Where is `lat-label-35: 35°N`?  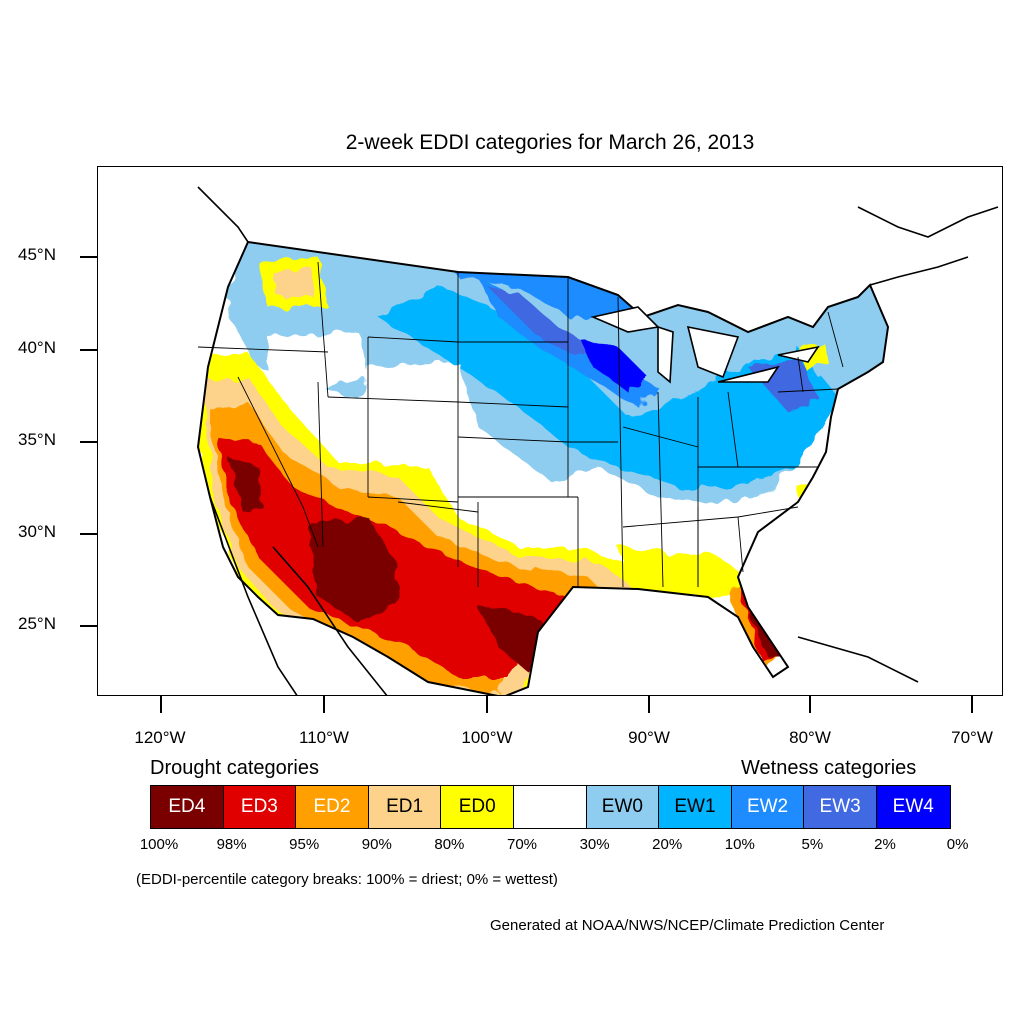
lat-label-35: 35°N is located at coordinates (37, 439).